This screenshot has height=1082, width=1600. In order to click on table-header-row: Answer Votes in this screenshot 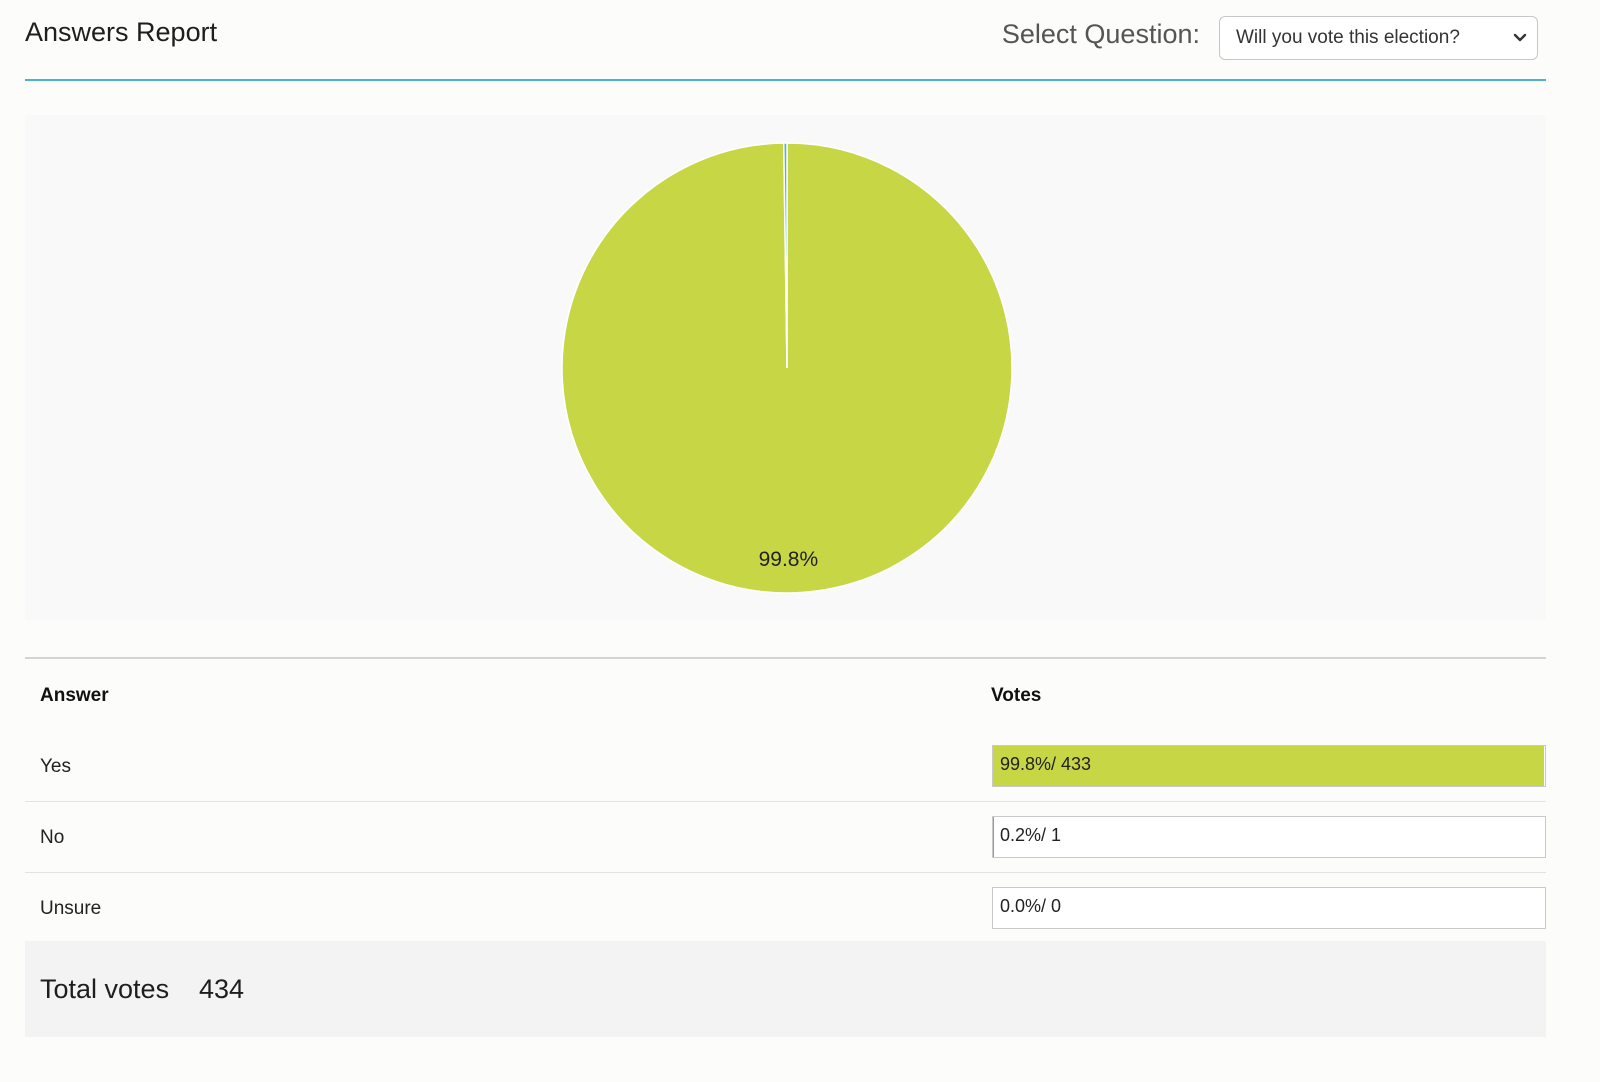, I will do `click(785, 695)`.